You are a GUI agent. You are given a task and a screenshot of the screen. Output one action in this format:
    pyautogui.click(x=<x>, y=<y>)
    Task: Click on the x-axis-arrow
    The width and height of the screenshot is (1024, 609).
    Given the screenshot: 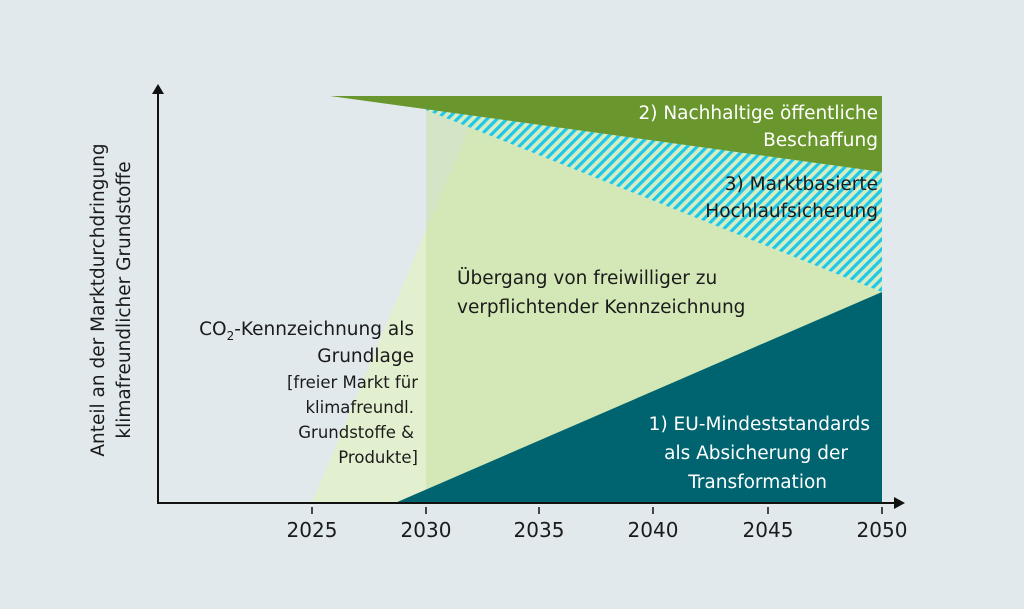 What is the action you would take?
    pyautogui.click(x=899, y=503)
    